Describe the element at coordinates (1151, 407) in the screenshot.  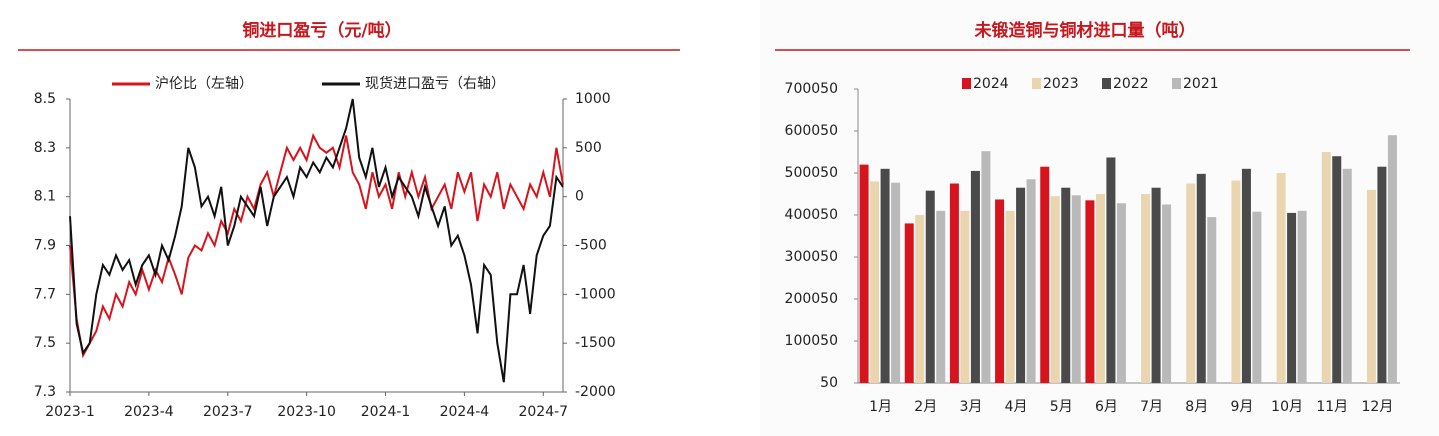
I see `x-tick-label: 7月` at that location.